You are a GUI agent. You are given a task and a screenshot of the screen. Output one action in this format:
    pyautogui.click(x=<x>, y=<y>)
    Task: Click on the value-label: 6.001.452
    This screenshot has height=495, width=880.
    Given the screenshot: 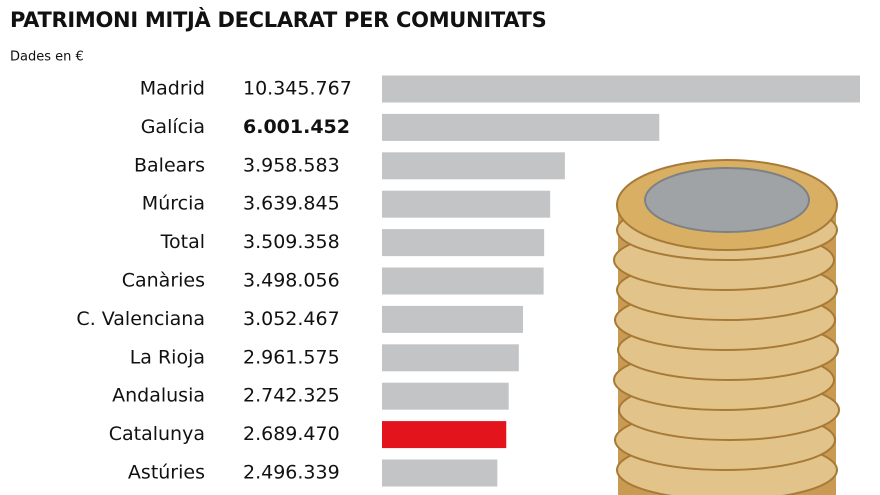 What is the action you would take?
    pyautogui.click(x=296, y=127)
    